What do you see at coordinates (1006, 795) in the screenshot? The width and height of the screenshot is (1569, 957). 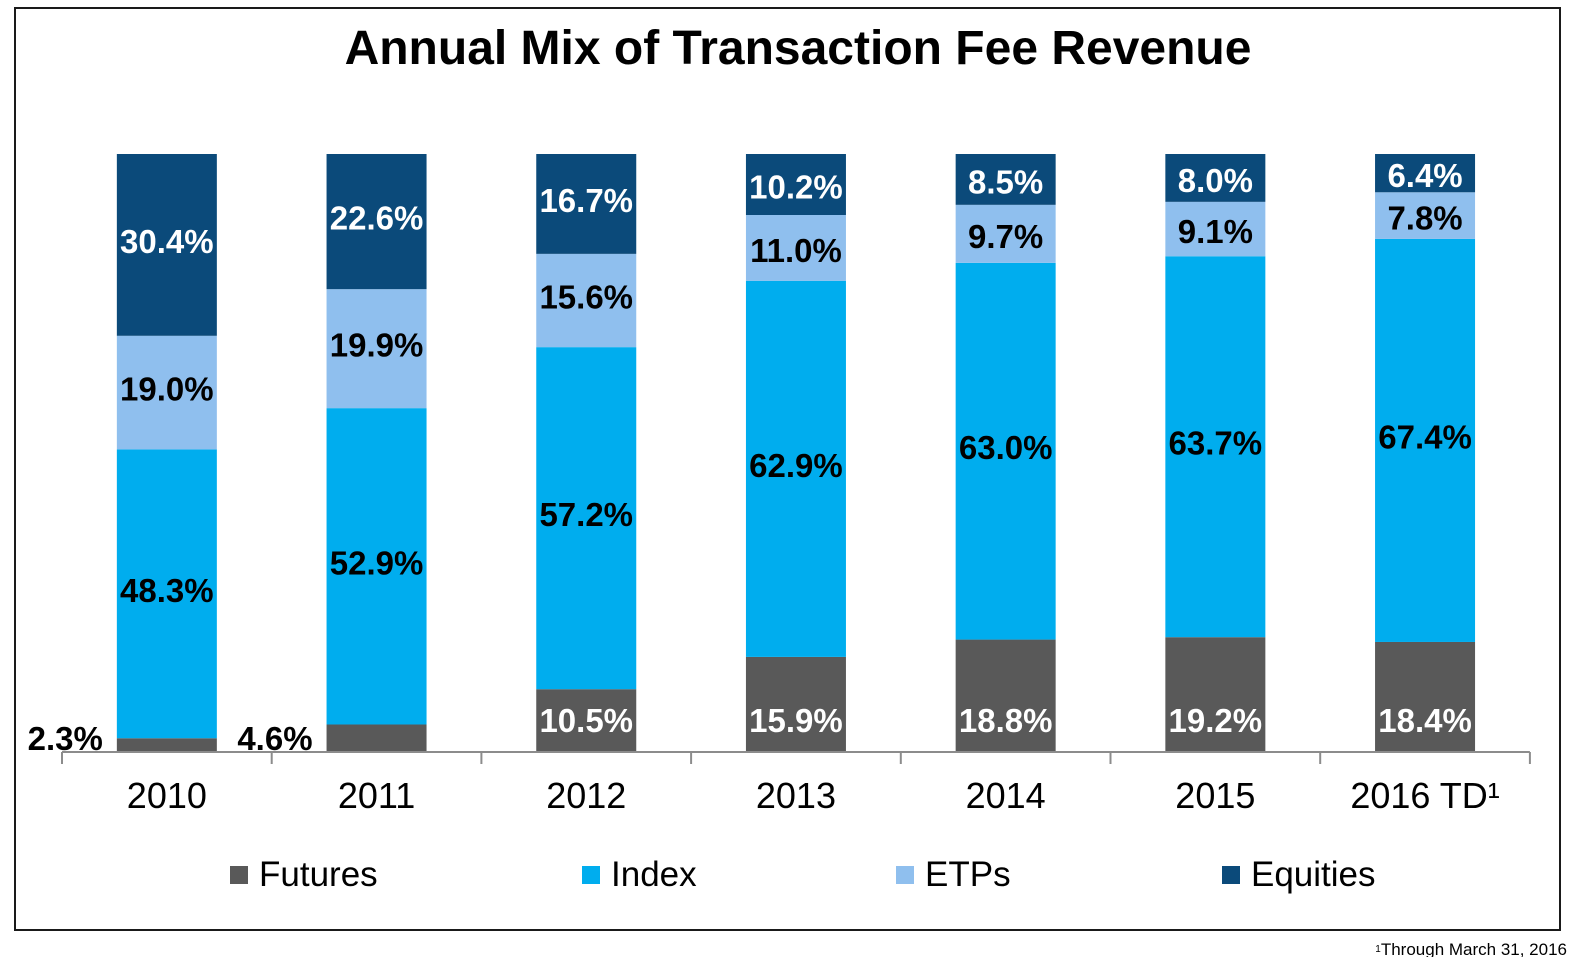 I see `x-tick-label-5: 2014` at bounding box center [1006, 795].